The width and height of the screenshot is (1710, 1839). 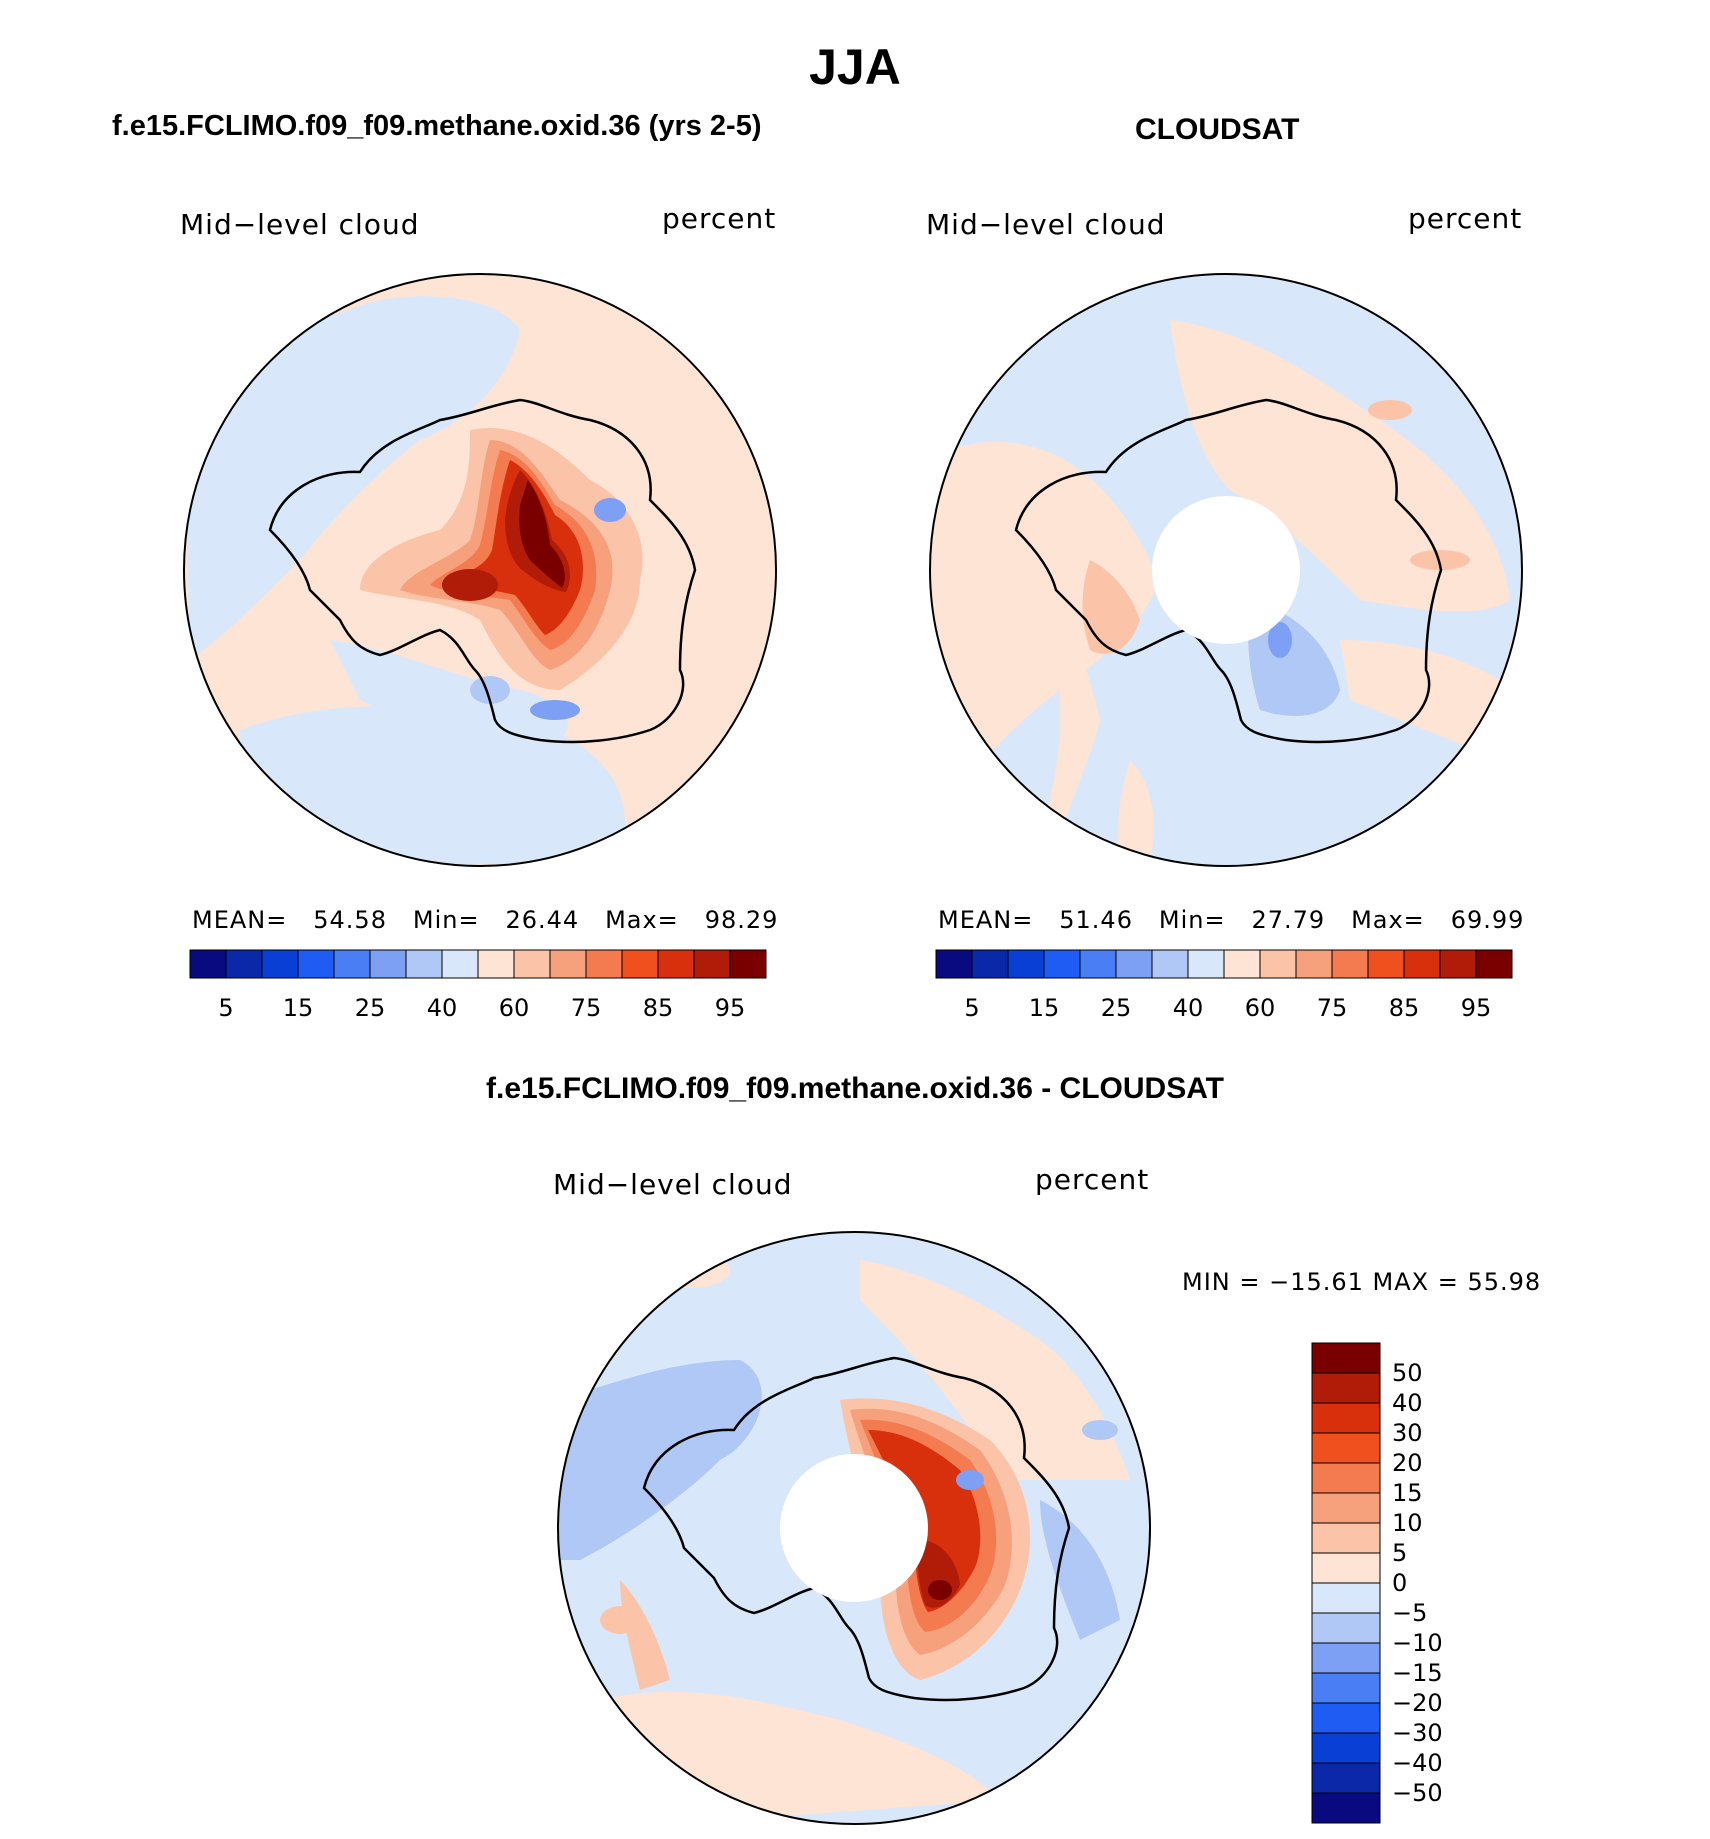 What do you see at coordinates (855, 67) in the screenshot?
I see `main-title: JJA` at bounding box center [855, 67].